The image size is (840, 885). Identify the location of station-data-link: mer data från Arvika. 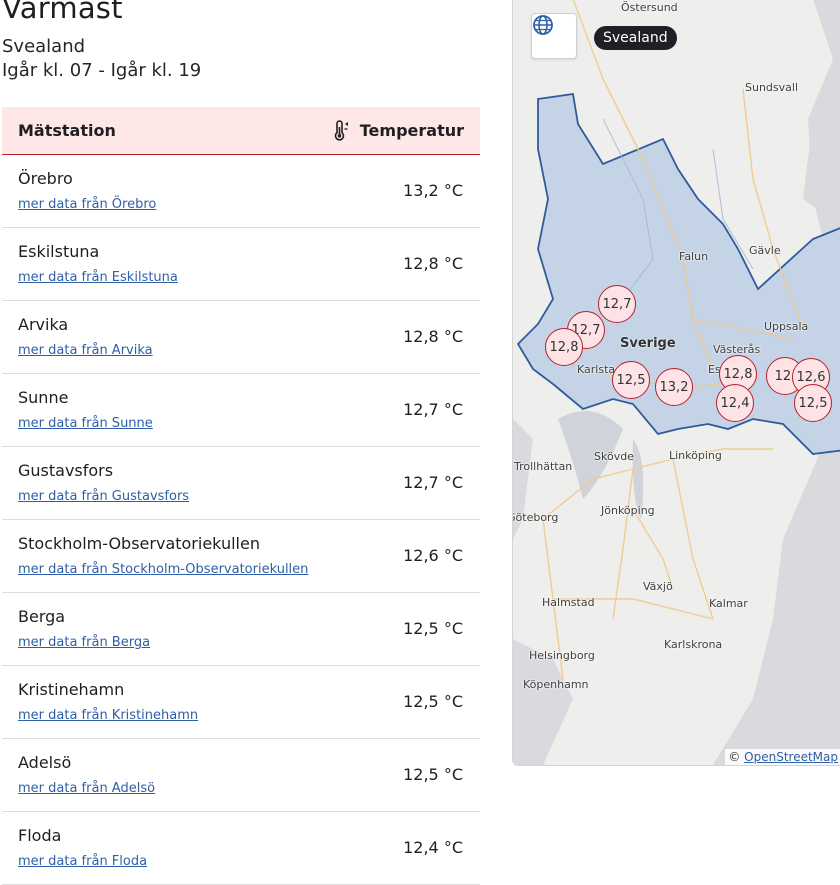
(85, 350).